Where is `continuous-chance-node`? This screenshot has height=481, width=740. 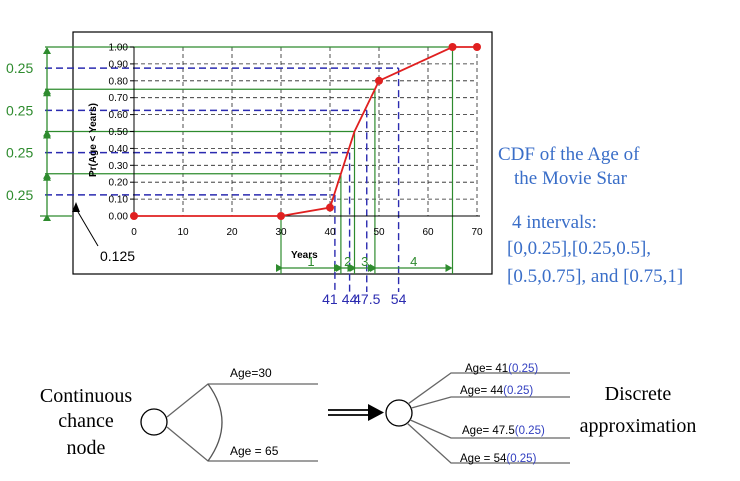 continuous-chance-node is located at coordinates (154, 422).